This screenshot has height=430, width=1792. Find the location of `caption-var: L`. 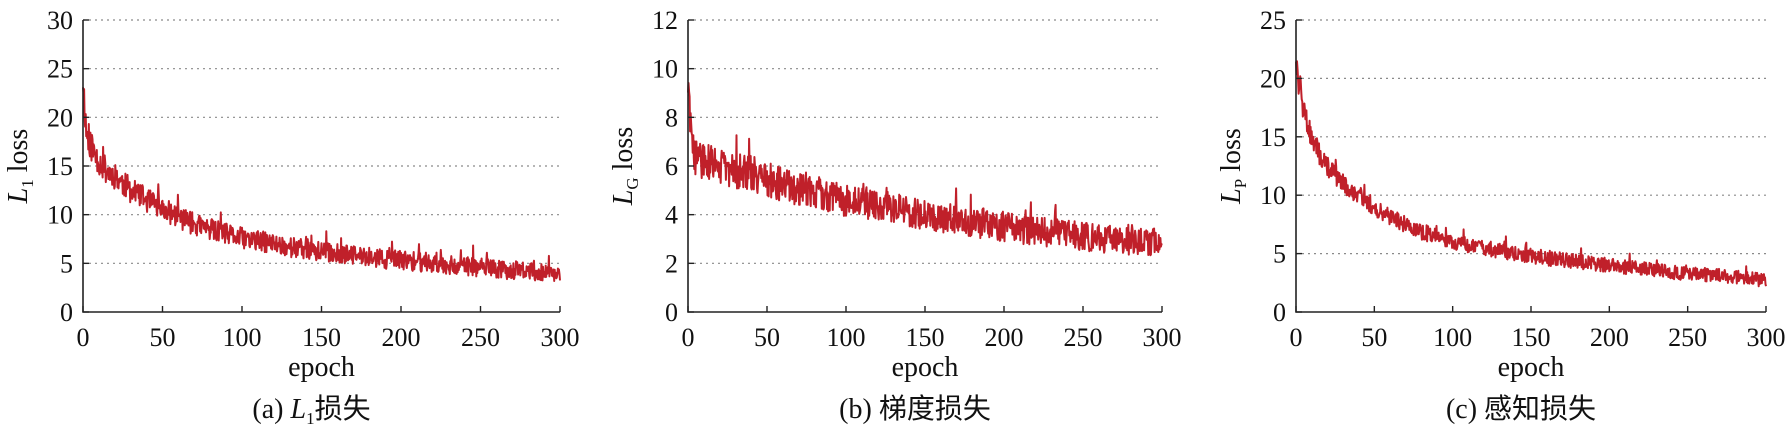

caption-var: L is located at coordinates (297, 409).